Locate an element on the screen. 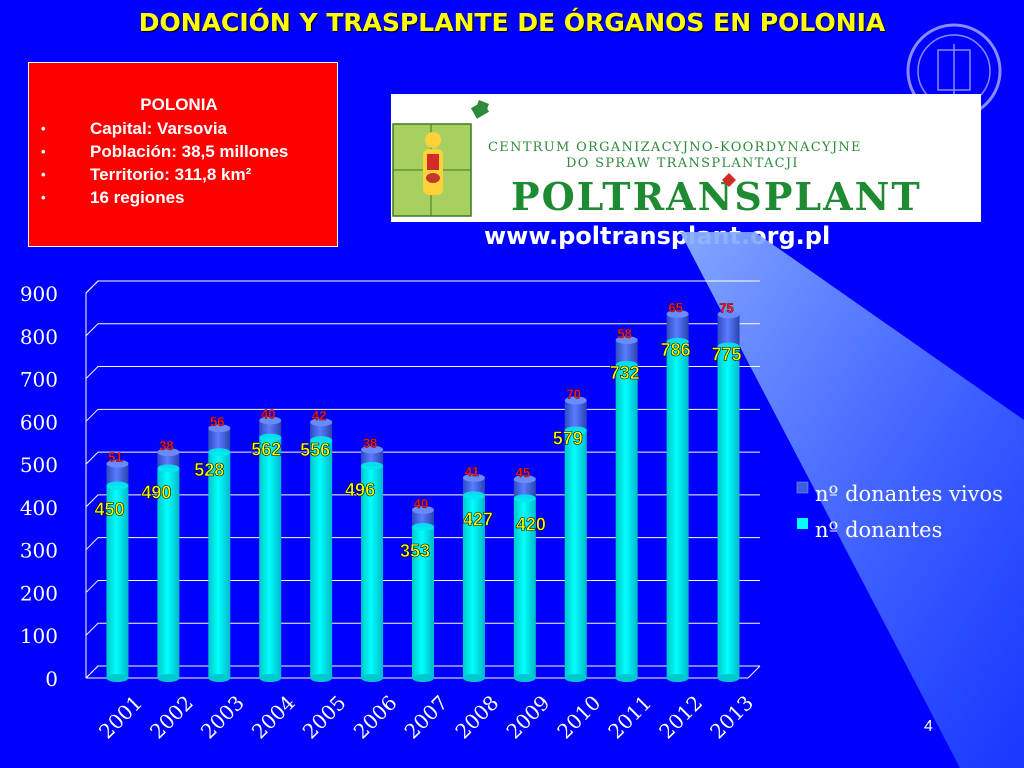  x-tick-label: 2005 is located at coordinates (324, 717).